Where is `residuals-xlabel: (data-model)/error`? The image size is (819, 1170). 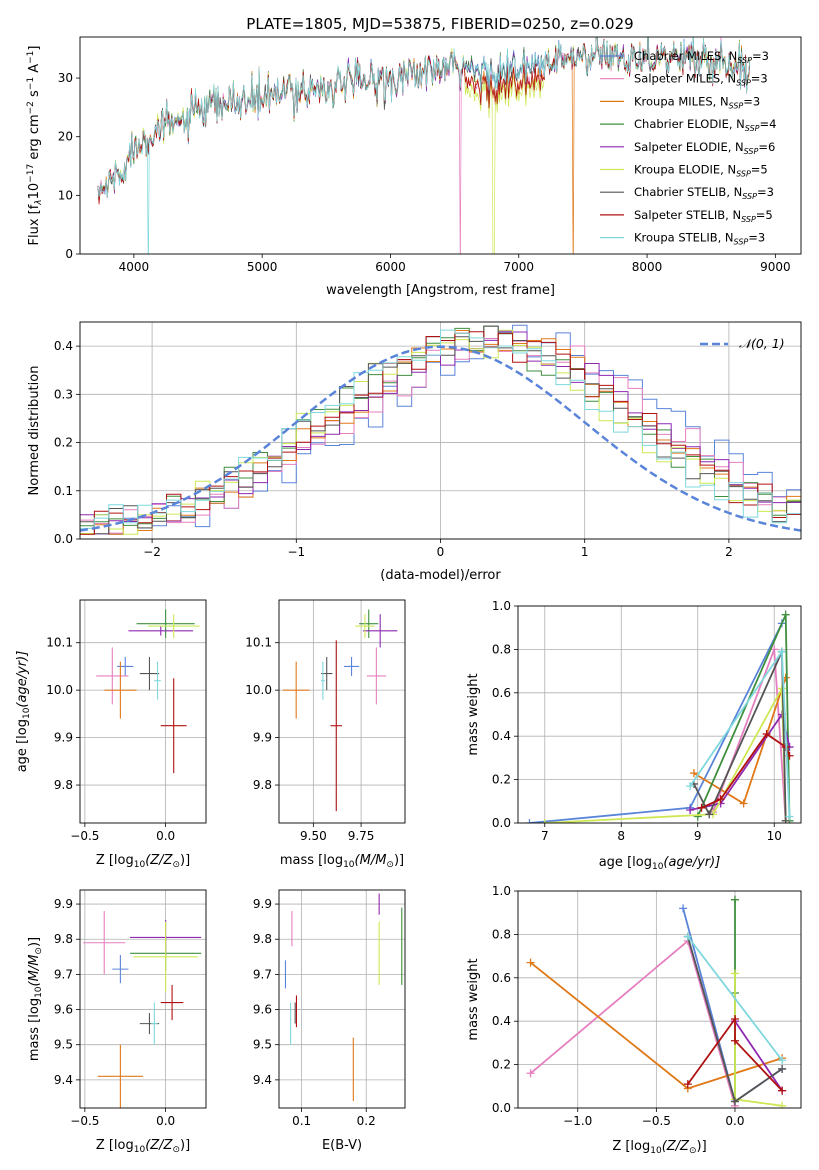
residuals-xlabel: (data-model)/error is located at coordinates (440, 575).